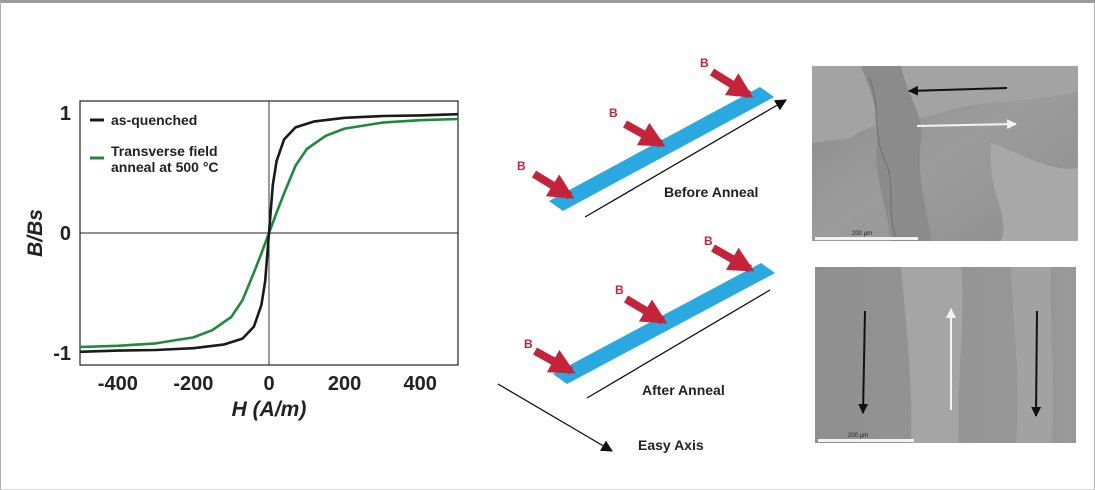 Image resolution: width=1095 pixels, height=490 pixels. What do you see at coordinates (65, 114) in the screenshot?
I see `y-tick-label: 1` at bounding box center [65, 114].